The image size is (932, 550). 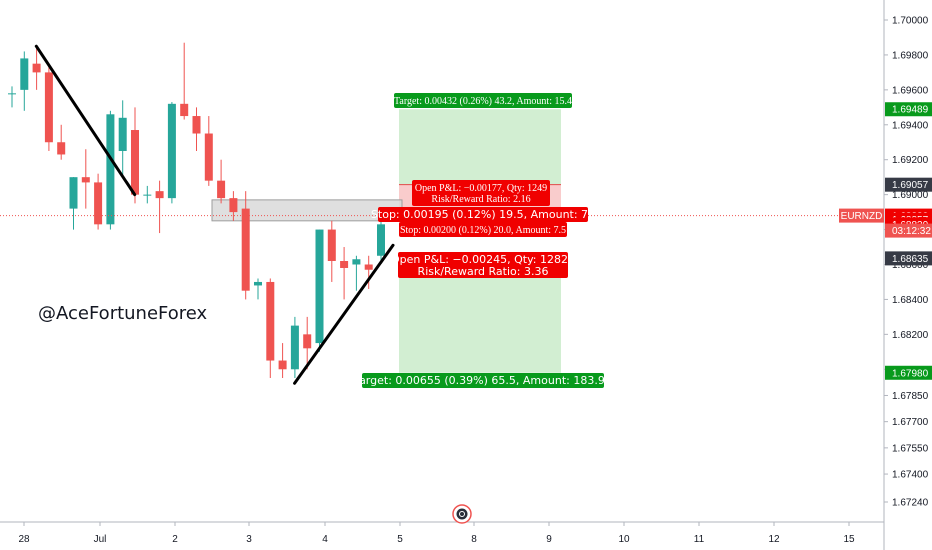 I want to click on long-pnl-bg, so click(x=483, y=265).